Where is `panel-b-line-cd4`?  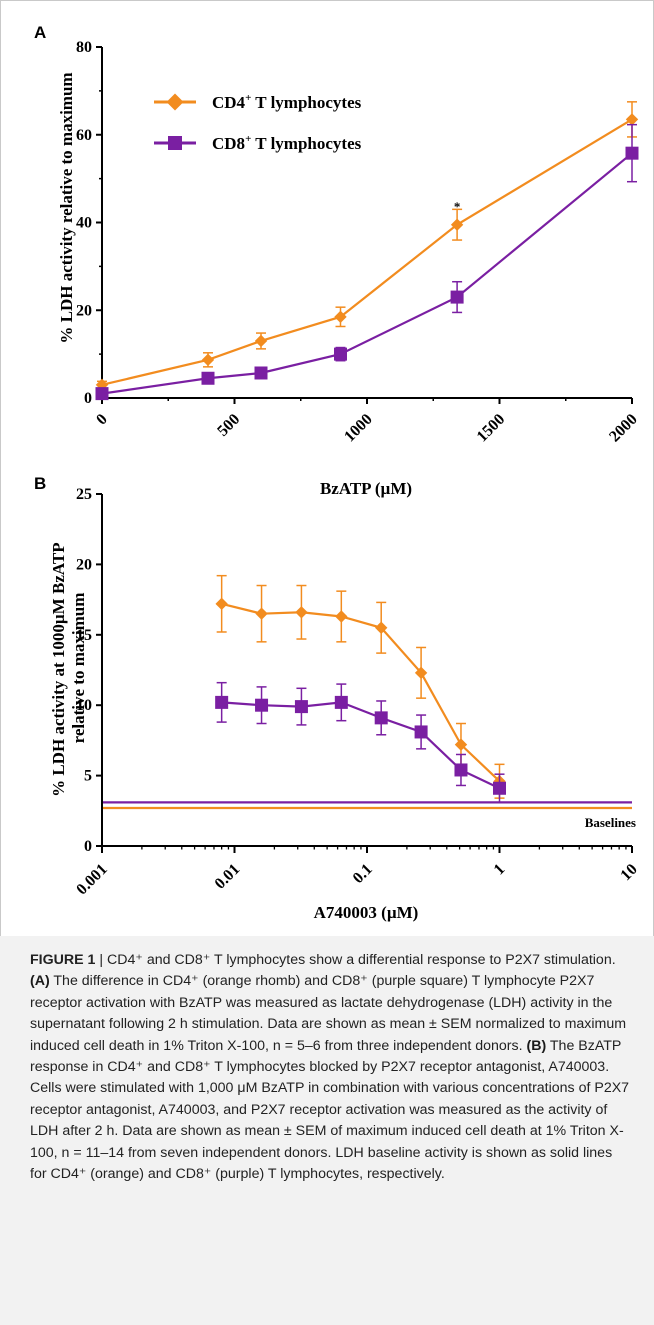 panel-b-line-cd4 is located at coordinates (361, 692).